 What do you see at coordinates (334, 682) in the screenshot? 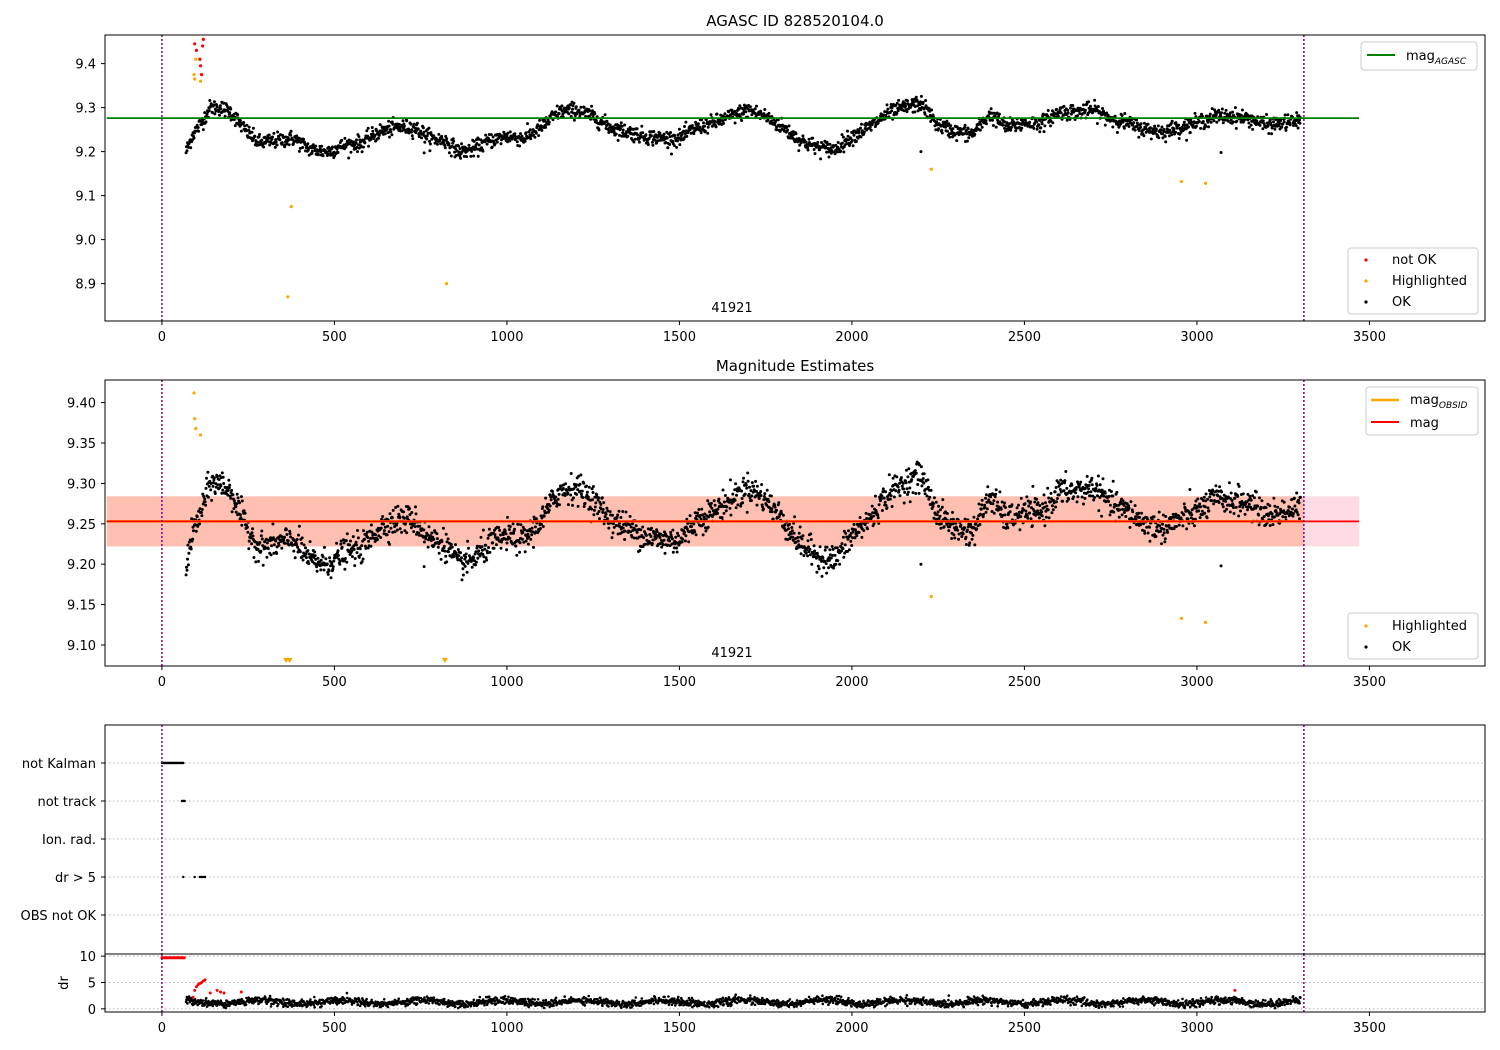
I see `estimates-xtick-label-1: 500` at bounding box center [334, 682].